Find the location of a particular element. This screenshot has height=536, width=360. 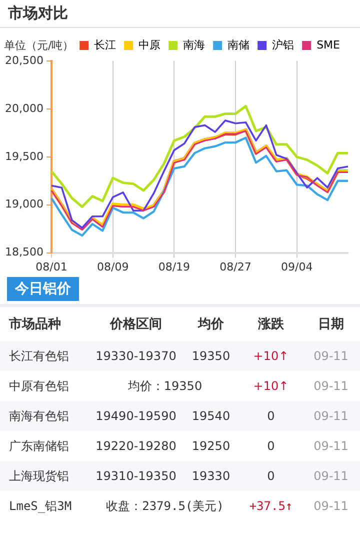

x-tick-label: 08/19 is located at coordinates (174, 267).